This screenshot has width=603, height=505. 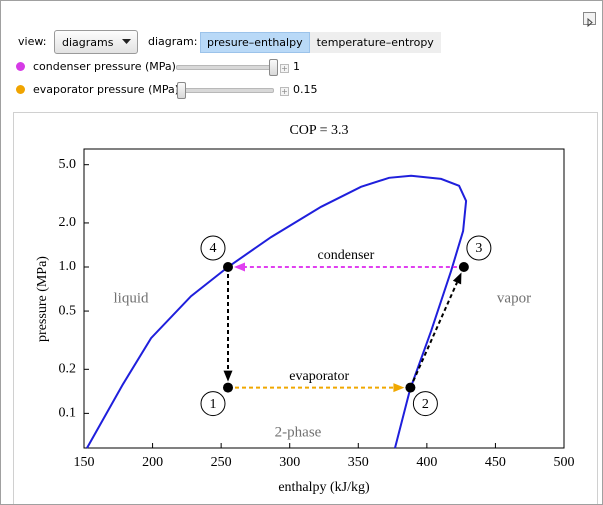 I want to click on view-label: view:, so click(x=32, y=41).